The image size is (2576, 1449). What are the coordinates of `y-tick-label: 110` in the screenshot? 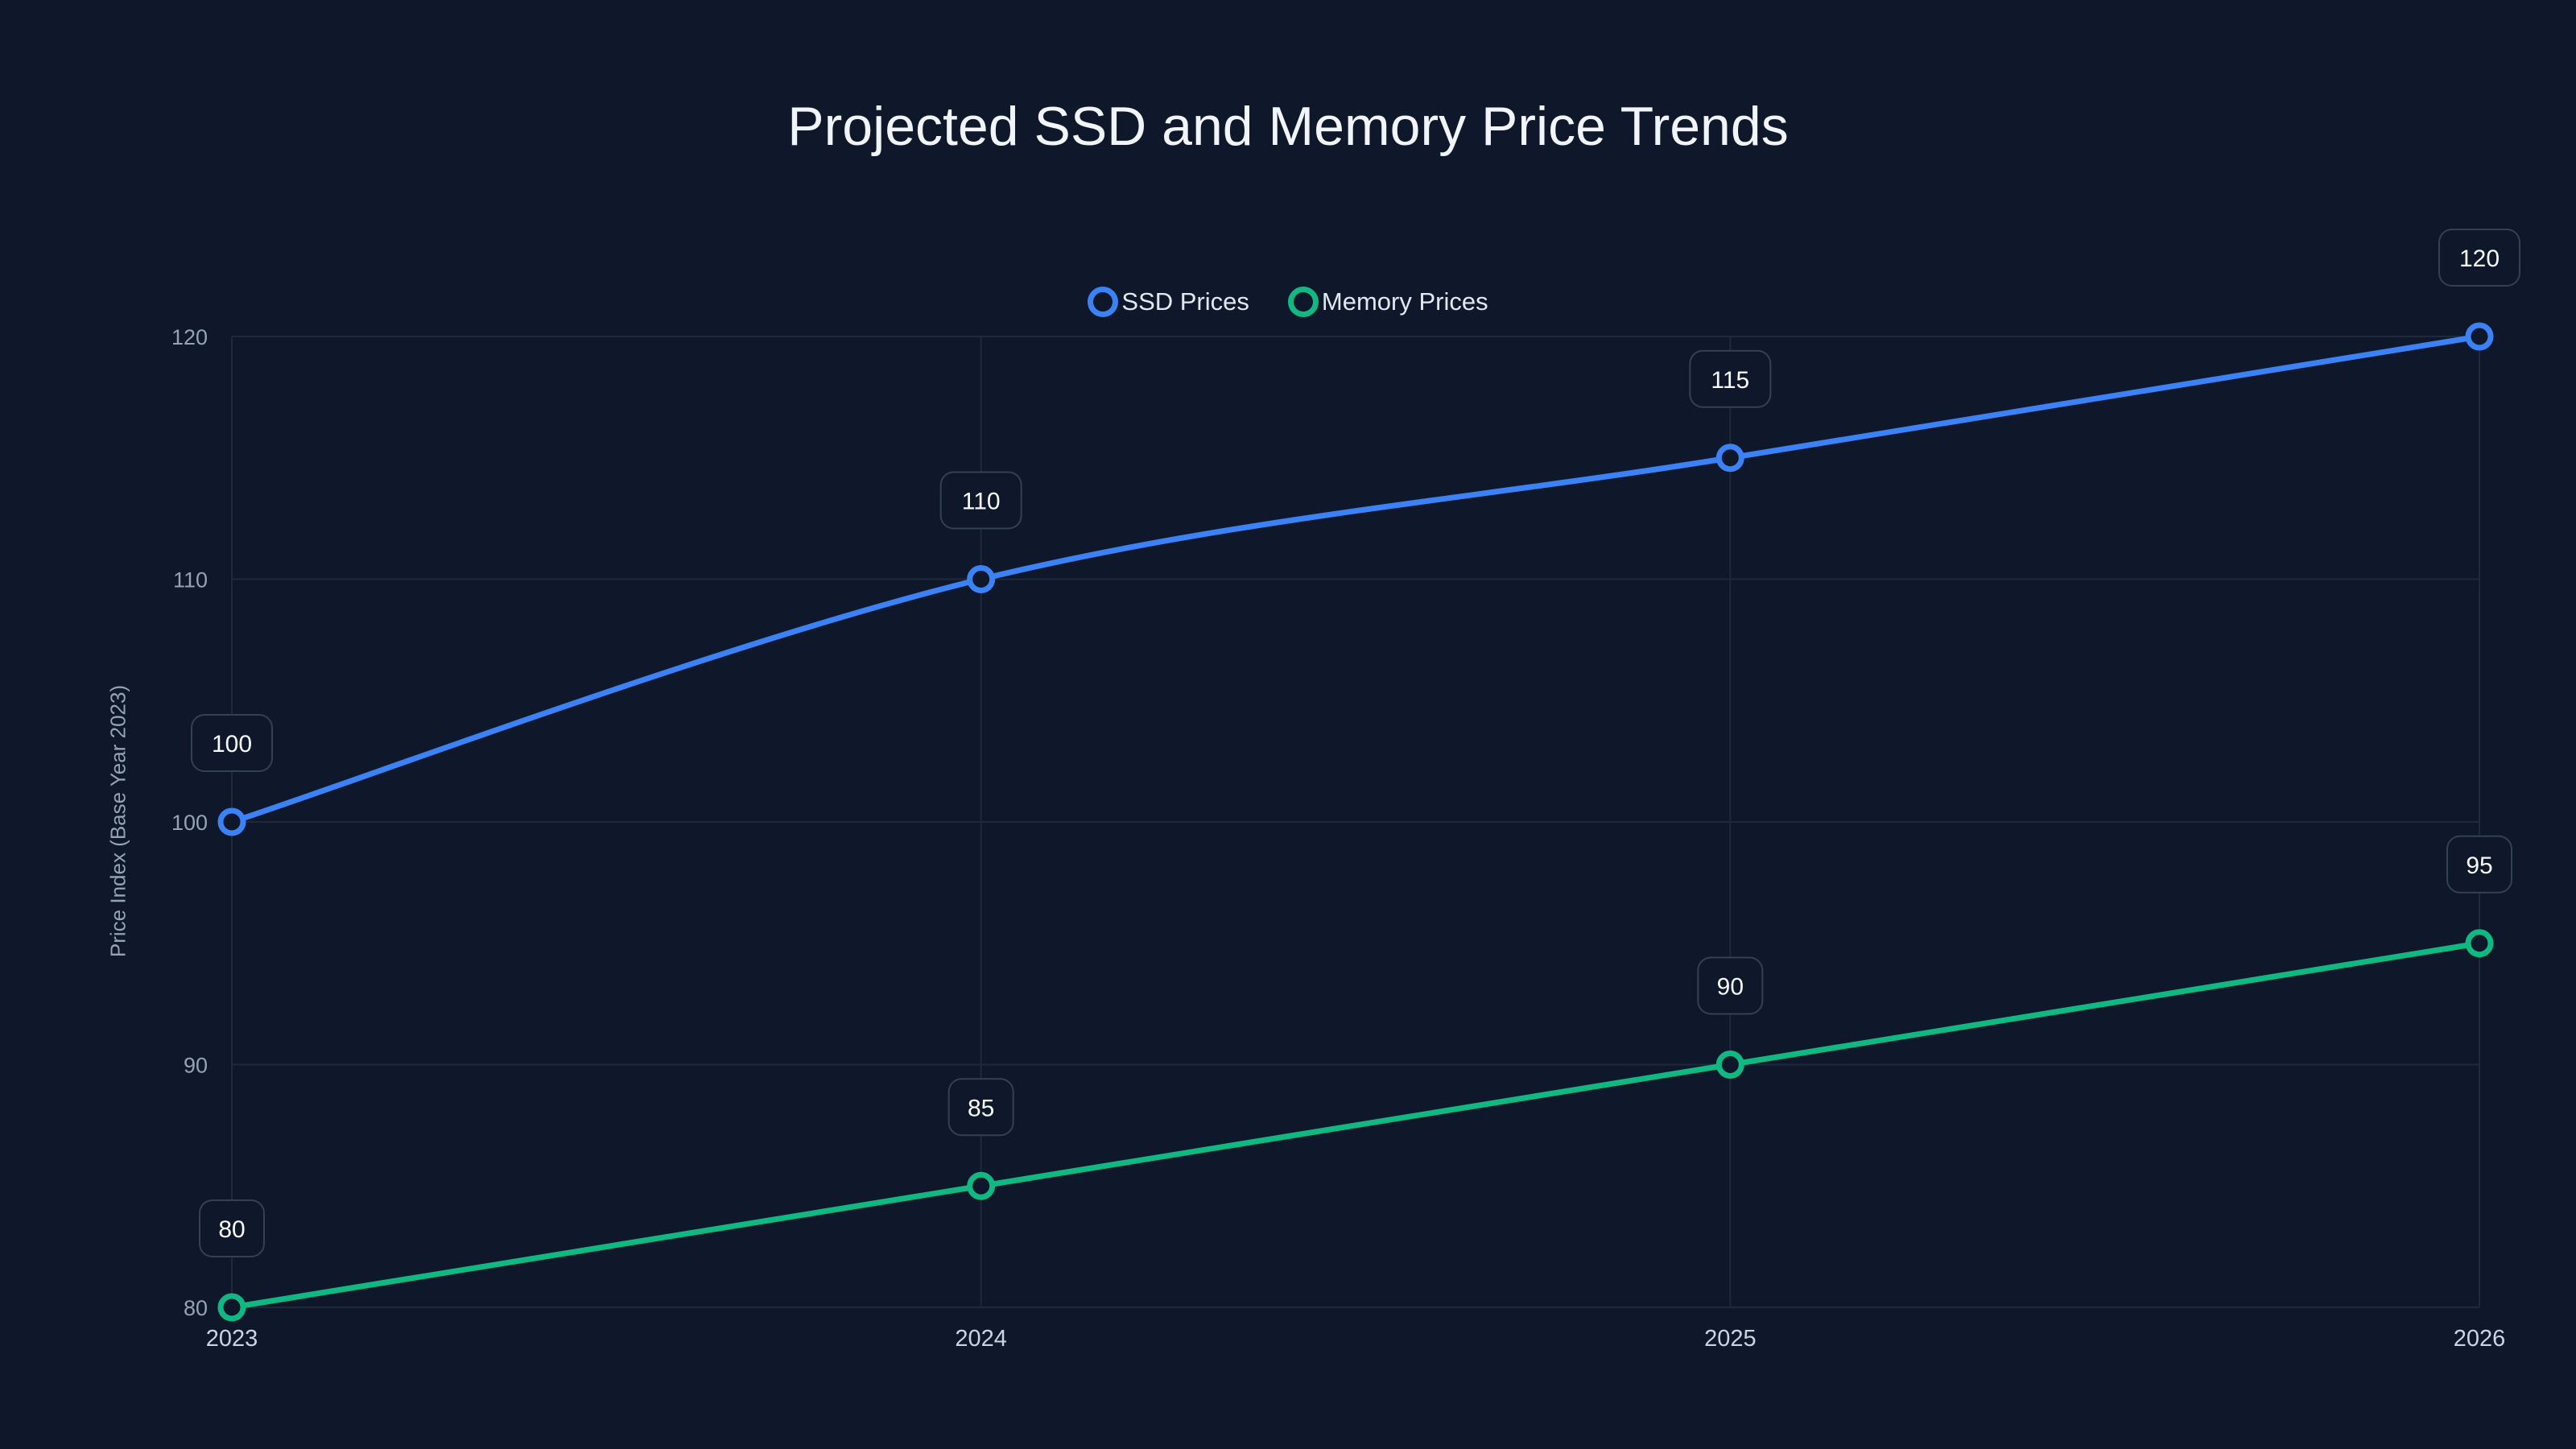 It's located at (190, 580).